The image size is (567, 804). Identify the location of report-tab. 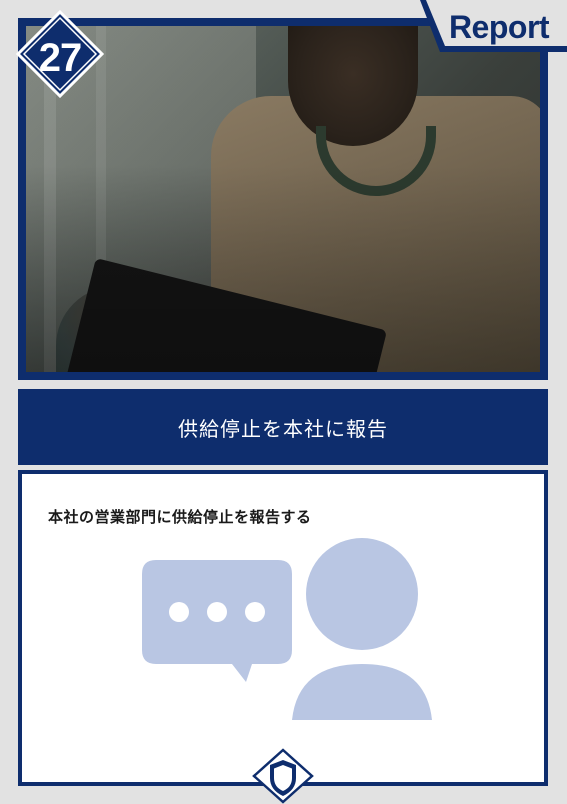
(493, 26).